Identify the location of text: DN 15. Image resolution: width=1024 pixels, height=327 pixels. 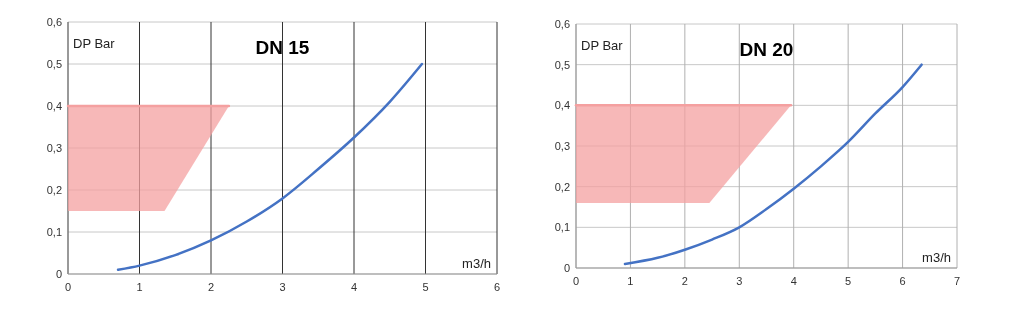
(282, 47).